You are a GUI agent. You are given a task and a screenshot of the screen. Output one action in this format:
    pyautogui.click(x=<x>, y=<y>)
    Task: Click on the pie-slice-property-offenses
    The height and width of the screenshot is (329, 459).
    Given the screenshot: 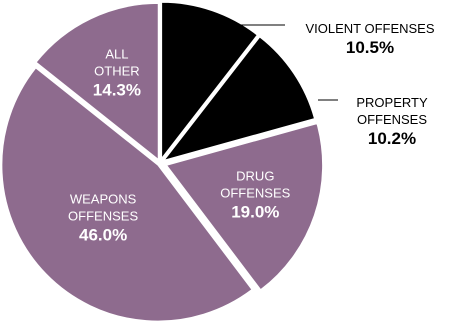 What is the action you would take?
    pyautogui.click(x=239, y=99)
    